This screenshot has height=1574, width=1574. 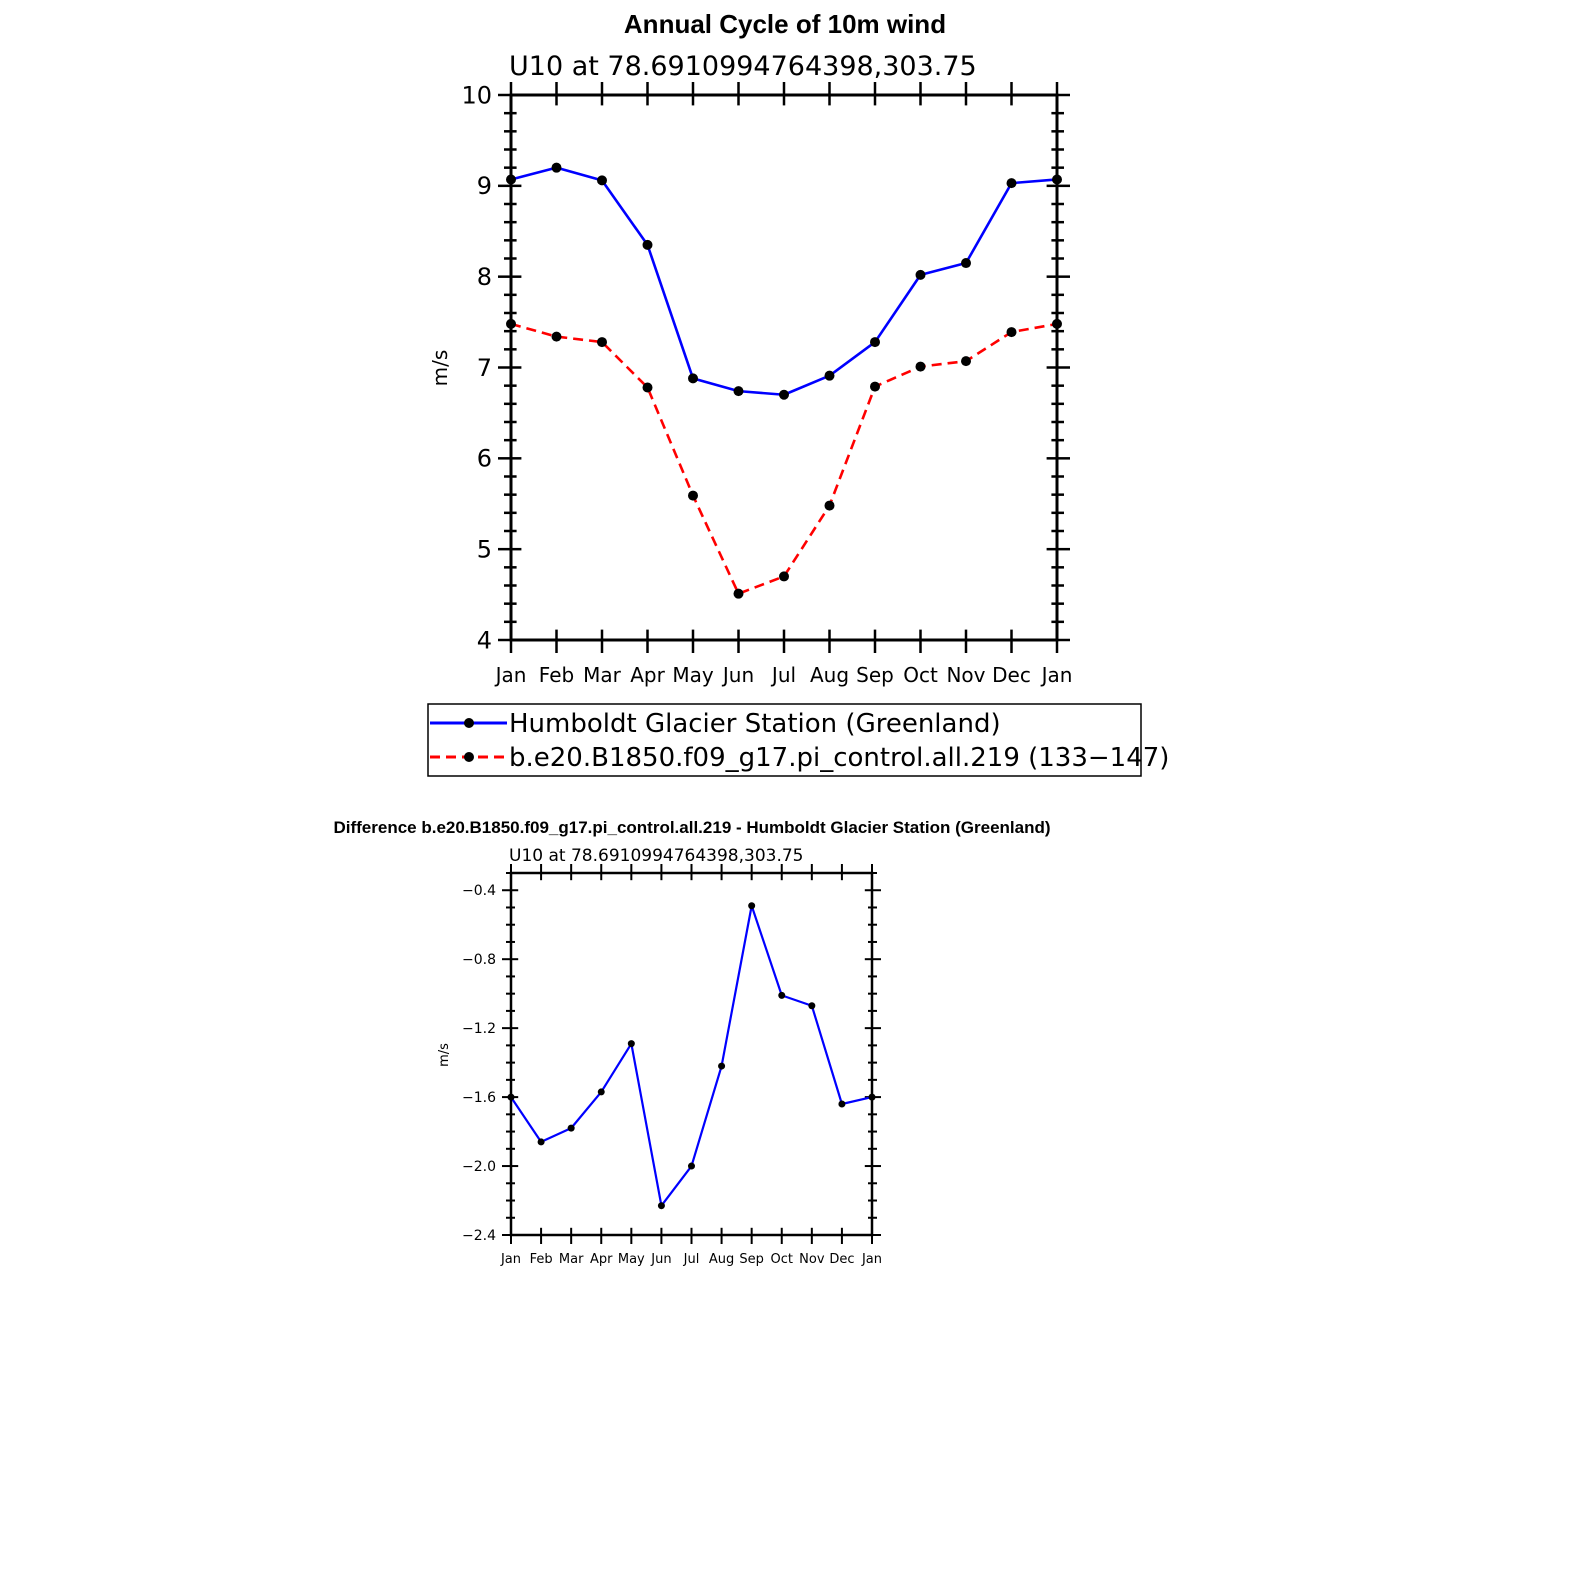 I want to click on y-tick-label: 8, so click(x=484, y=277).